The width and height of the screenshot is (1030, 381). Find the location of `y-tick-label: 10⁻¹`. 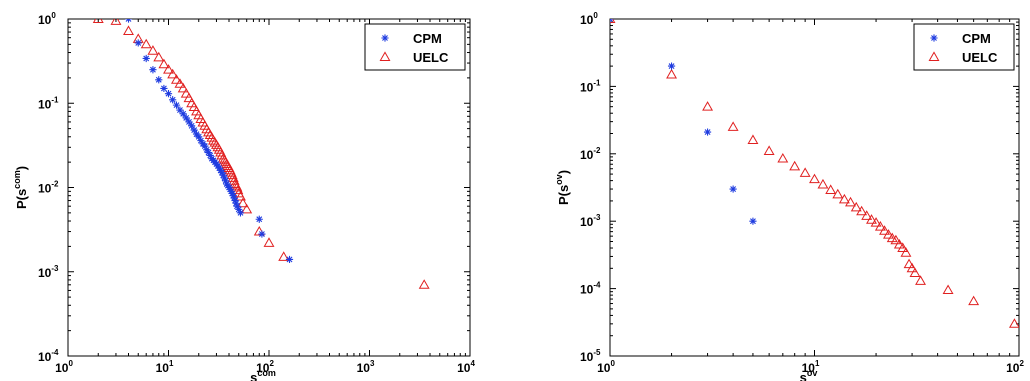

y-tick-label: 10⁻¹ is located at coordinates (590, 86).